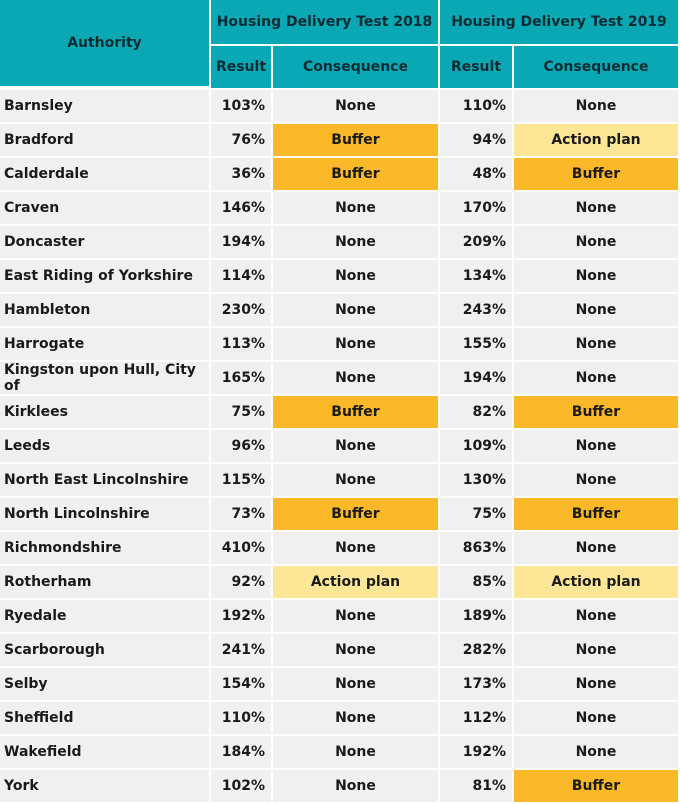 The image size is (680, 804). What do you see at coordinates (104, 140) in the screenshot?
I see `authority-cell: Bradford` at bounding box center [104, 140].